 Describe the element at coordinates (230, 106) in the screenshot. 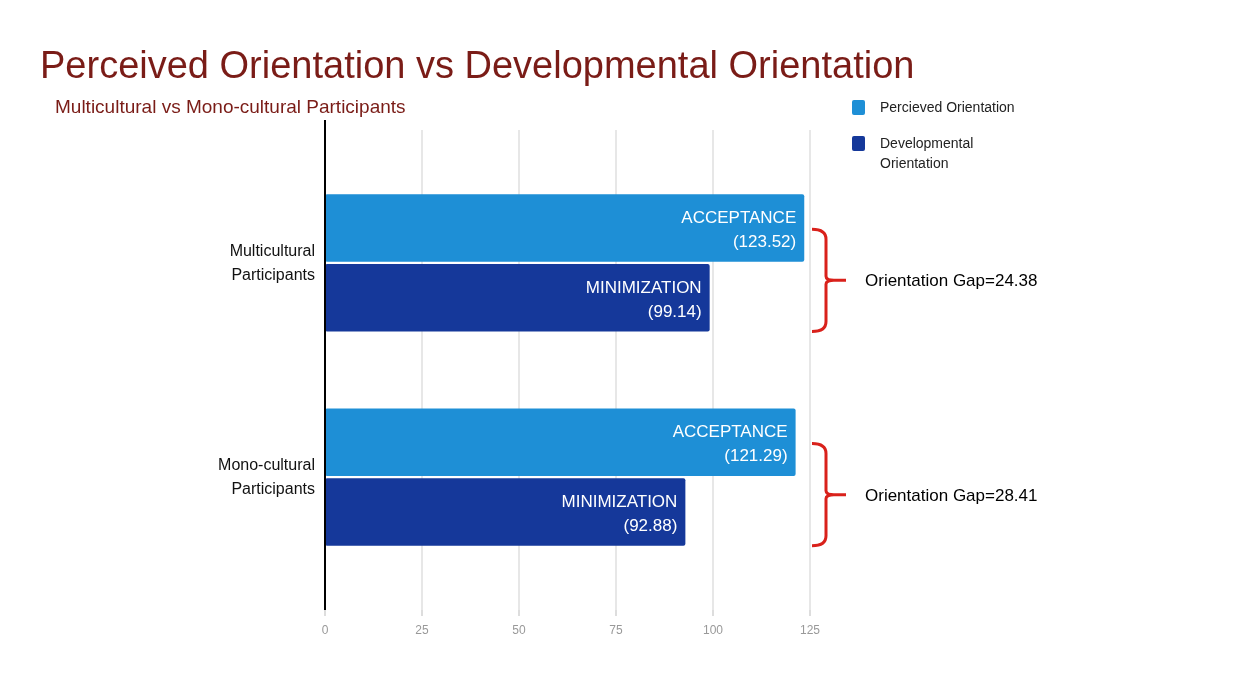

I see `chart-subtitle: Multicultural vs Mono-cultural Participants` at that location.